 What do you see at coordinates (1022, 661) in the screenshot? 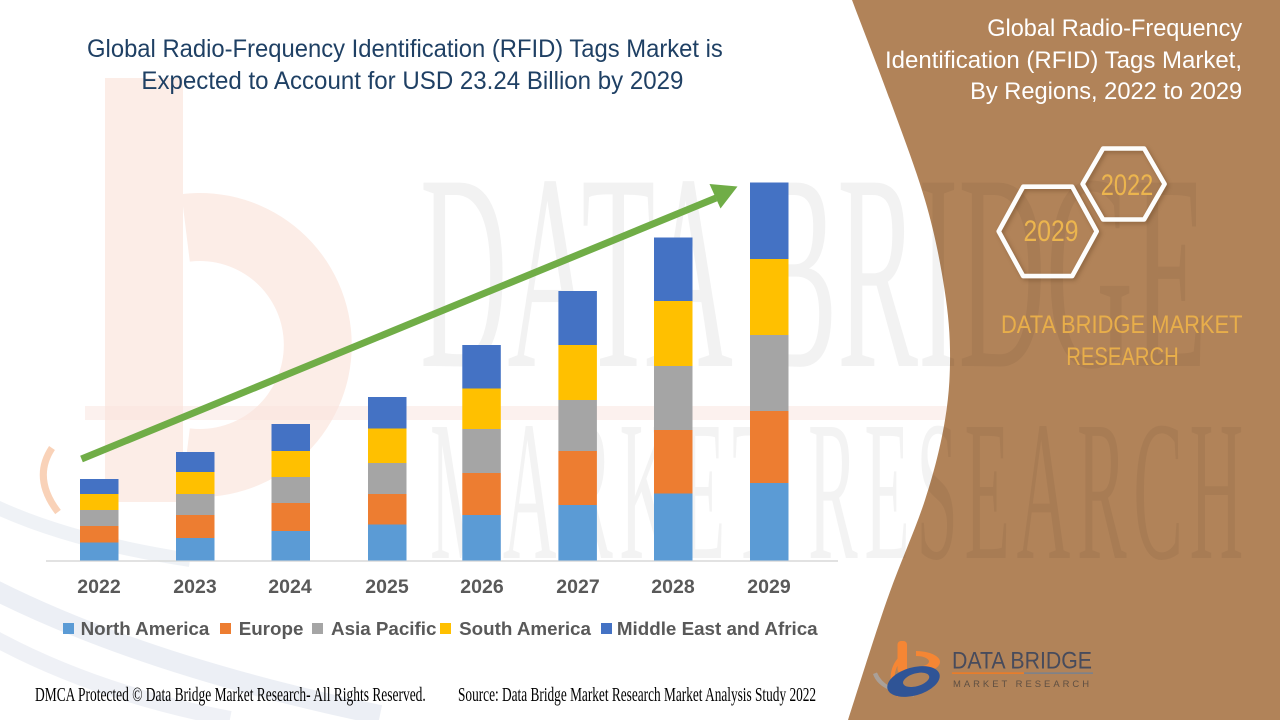
I see `svg-text: DATA BRIDGE` at bounding box center [1022, 661].